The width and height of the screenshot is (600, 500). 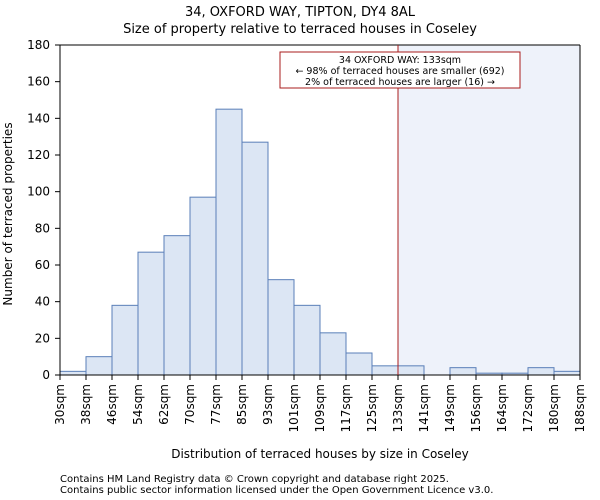 I want to click on bar-180sqm, so click(x=567, y=373).